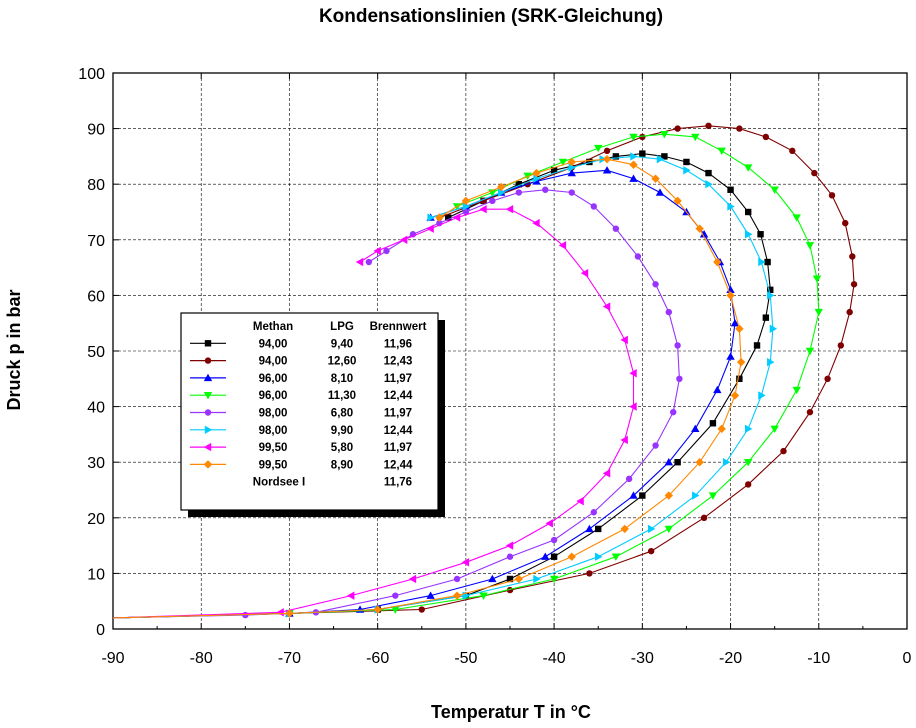  What do you see at coordinates (273, 344) in the screenshot?
I see `legend-methan-value: 94,00` at bounding box center [273, 344].